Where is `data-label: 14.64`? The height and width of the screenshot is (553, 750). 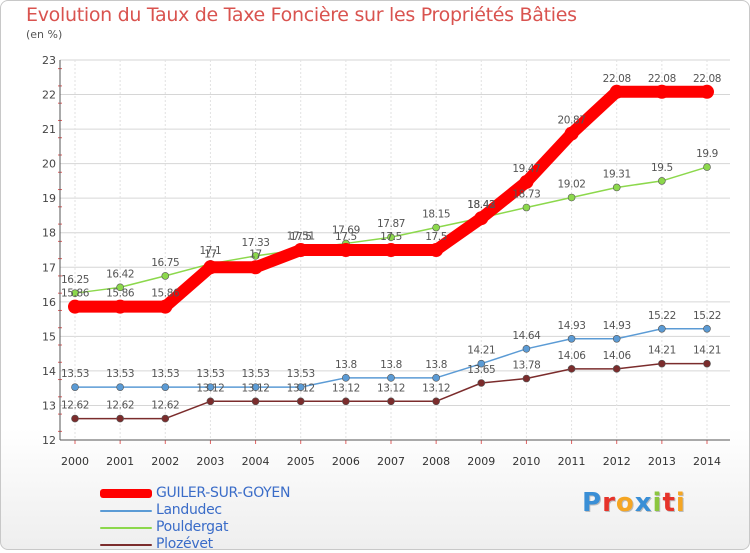
data-label: 14.64 is located at coordinates (526, 336).